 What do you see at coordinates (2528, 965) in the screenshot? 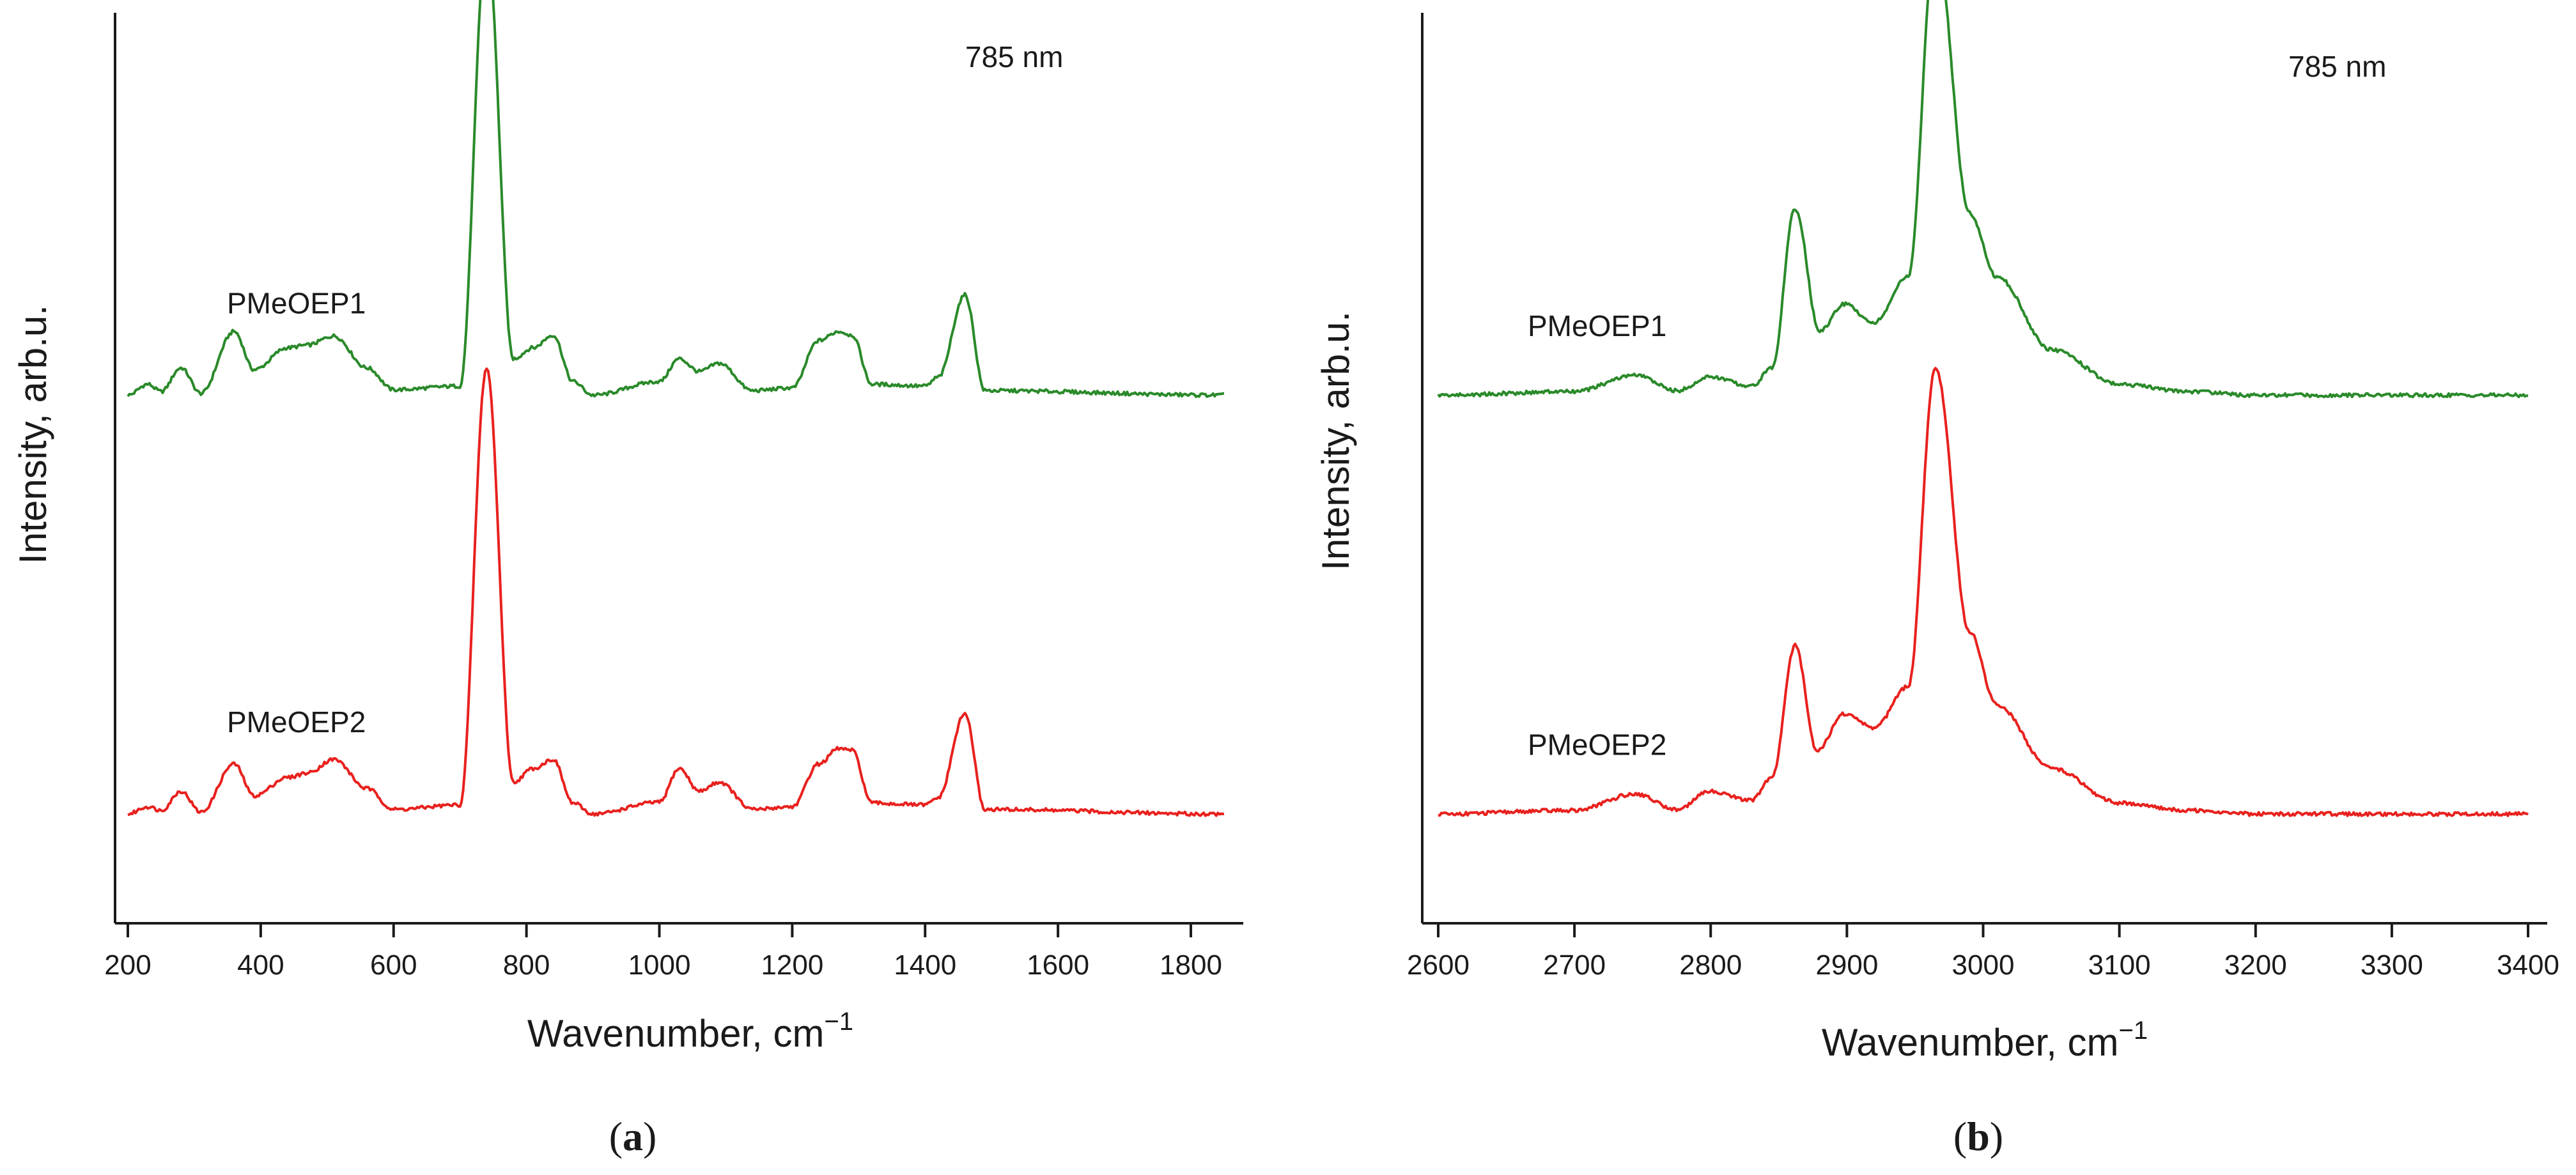
I see `panel-b-x-tick-label: 3400` at bounding box center [2528, 965].